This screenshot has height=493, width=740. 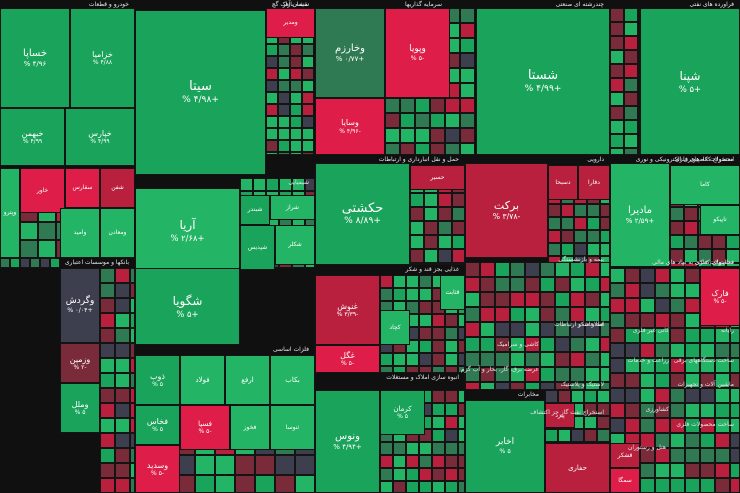 I want to click on tile-34: ومدیر, so click(x=290, y=23).